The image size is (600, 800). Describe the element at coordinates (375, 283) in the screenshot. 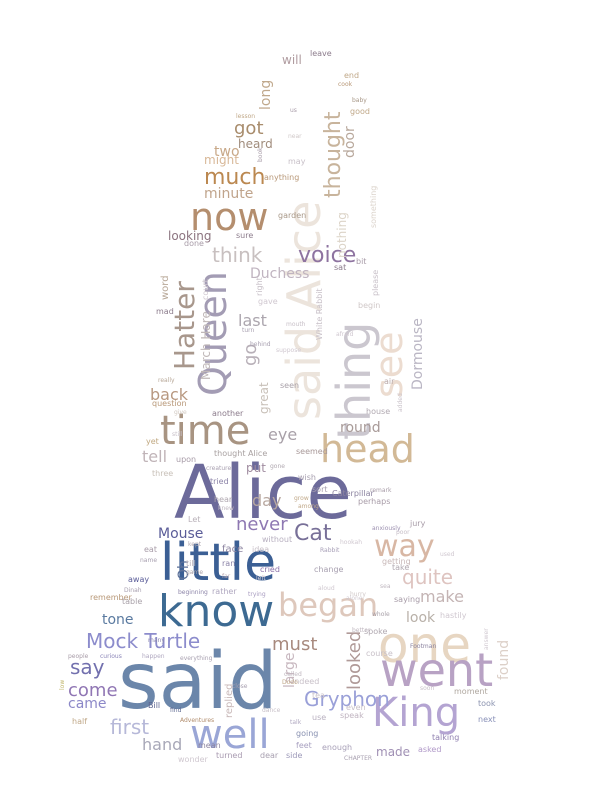

I see `word-please: please` at that location.